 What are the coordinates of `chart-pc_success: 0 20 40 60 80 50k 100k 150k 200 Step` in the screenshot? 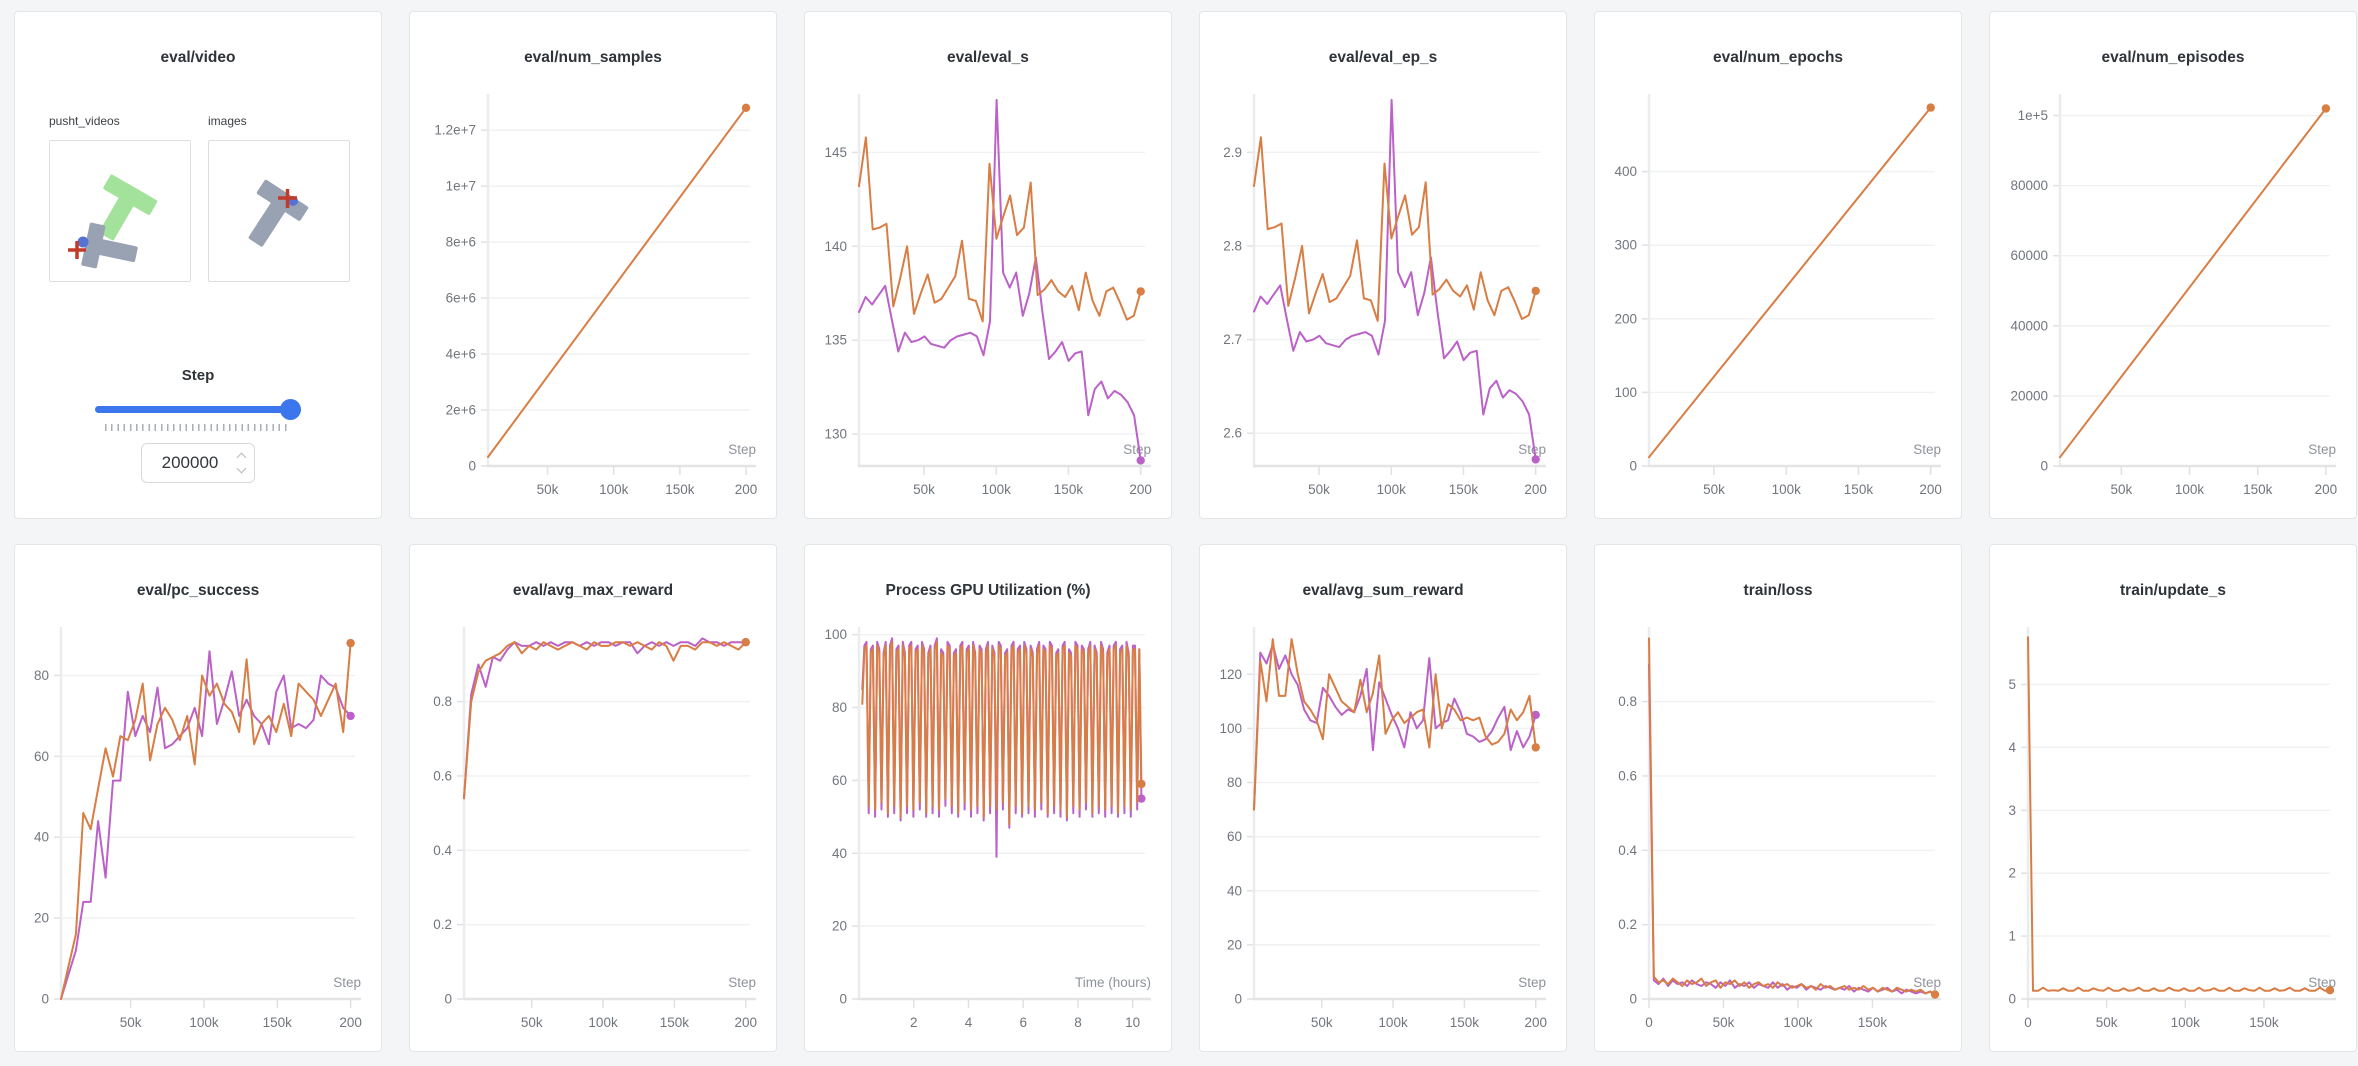 It's located at (198, 820).